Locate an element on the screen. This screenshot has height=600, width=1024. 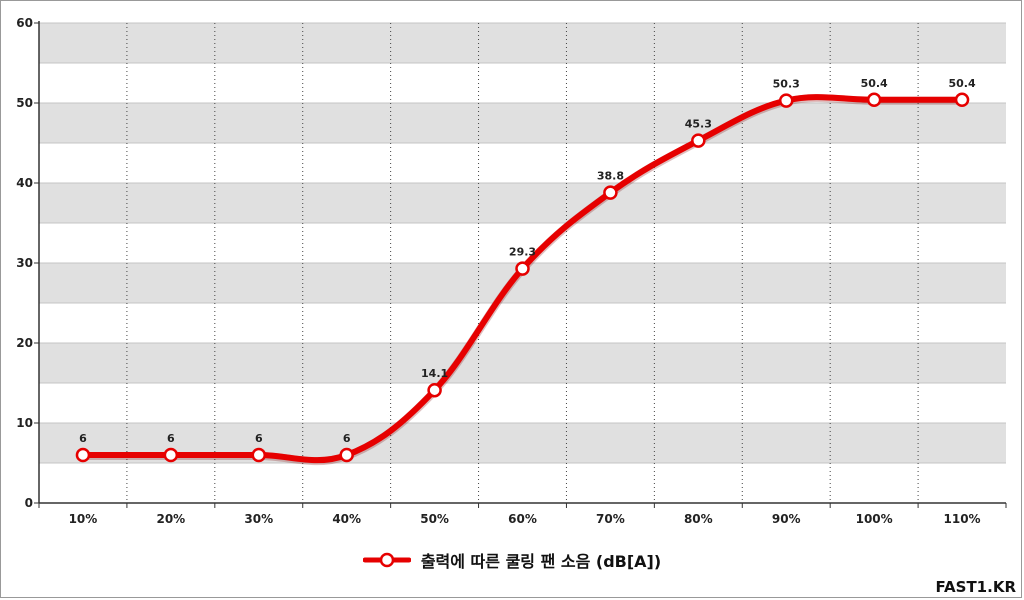
data-label: 38.8 is located at coordinates (610, 176).